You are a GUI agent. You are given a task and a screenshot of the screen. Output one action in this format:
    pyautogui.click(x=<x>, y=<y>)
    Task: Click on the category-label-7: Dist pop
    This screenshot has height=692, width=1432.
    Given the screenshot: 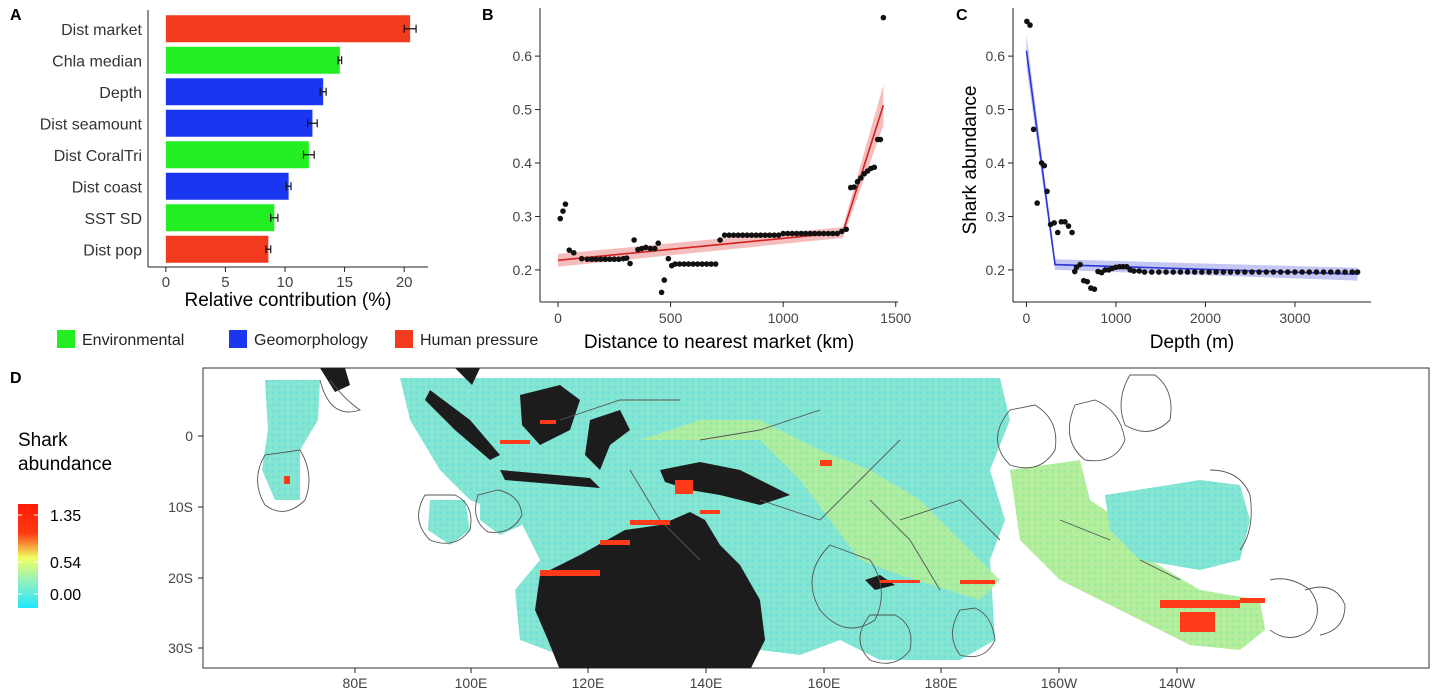 What is the action you would take?
    pyautogui.click(x=112, y=250)
    